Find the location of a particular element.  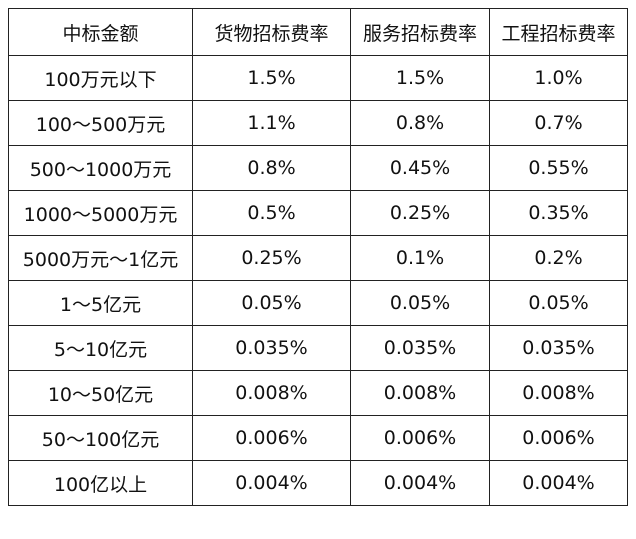

header-bid-amount: 中标金额 is located at coordinates (100, 32).